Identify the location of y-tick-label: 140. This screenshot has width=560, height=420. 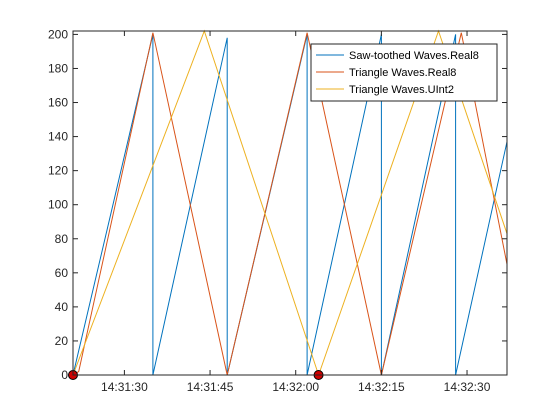
(58, 137).